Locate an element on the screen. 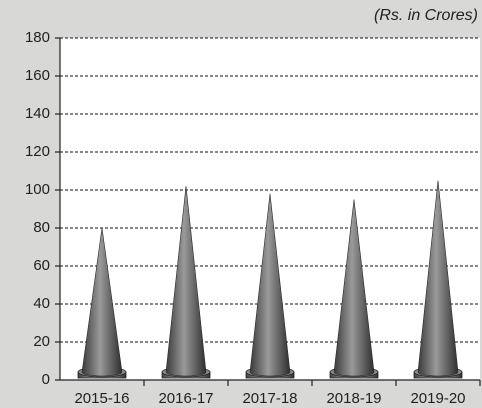 This screenshot has height=408, width=482. y-tick-label: 160 is located at coordinates (37, 75).